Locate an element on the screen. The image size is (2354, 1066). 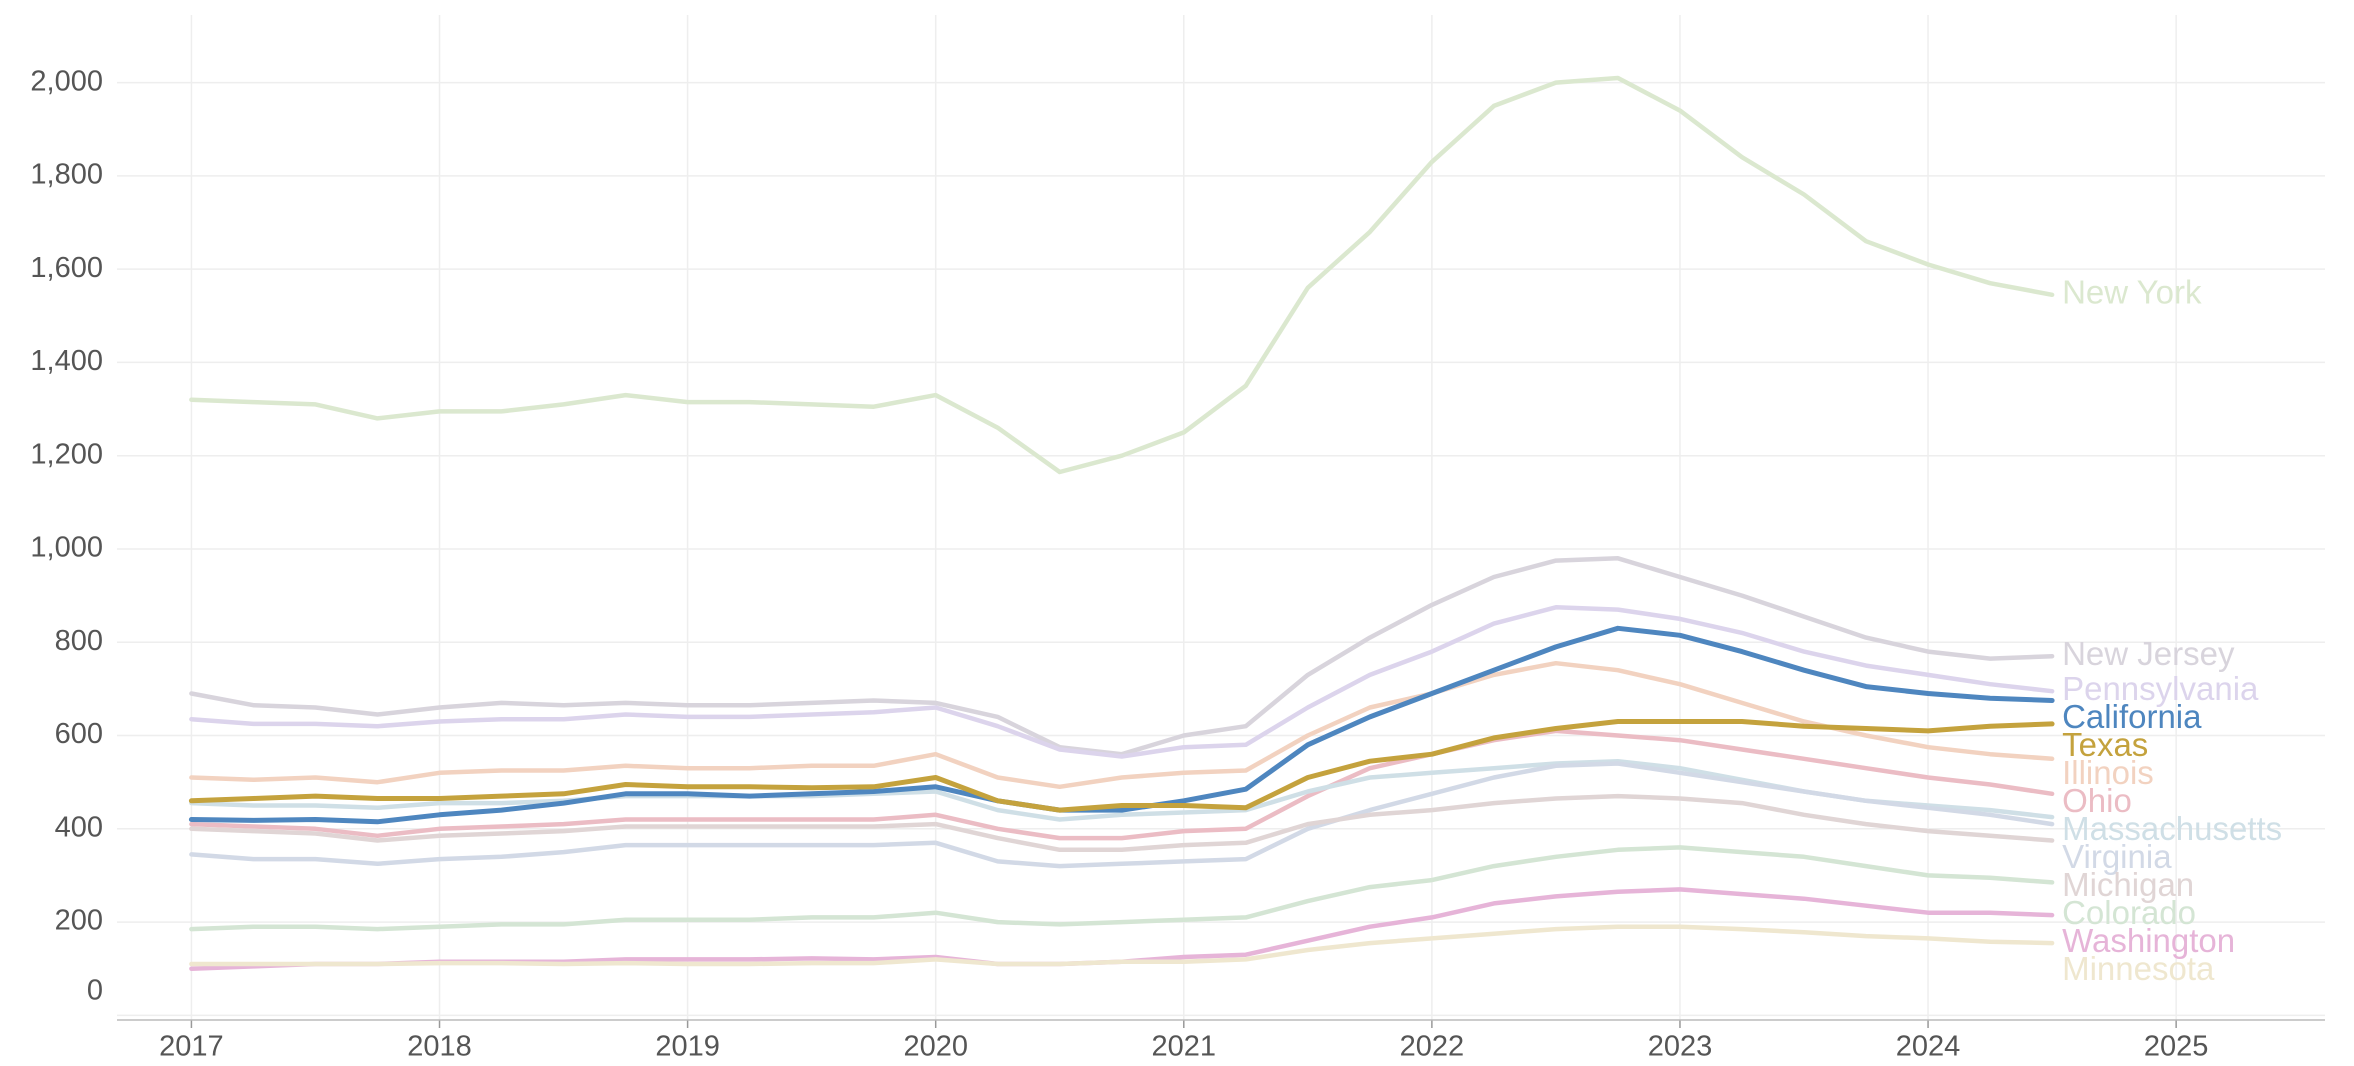
series-label: New York is located at coordinates (2132, 292).